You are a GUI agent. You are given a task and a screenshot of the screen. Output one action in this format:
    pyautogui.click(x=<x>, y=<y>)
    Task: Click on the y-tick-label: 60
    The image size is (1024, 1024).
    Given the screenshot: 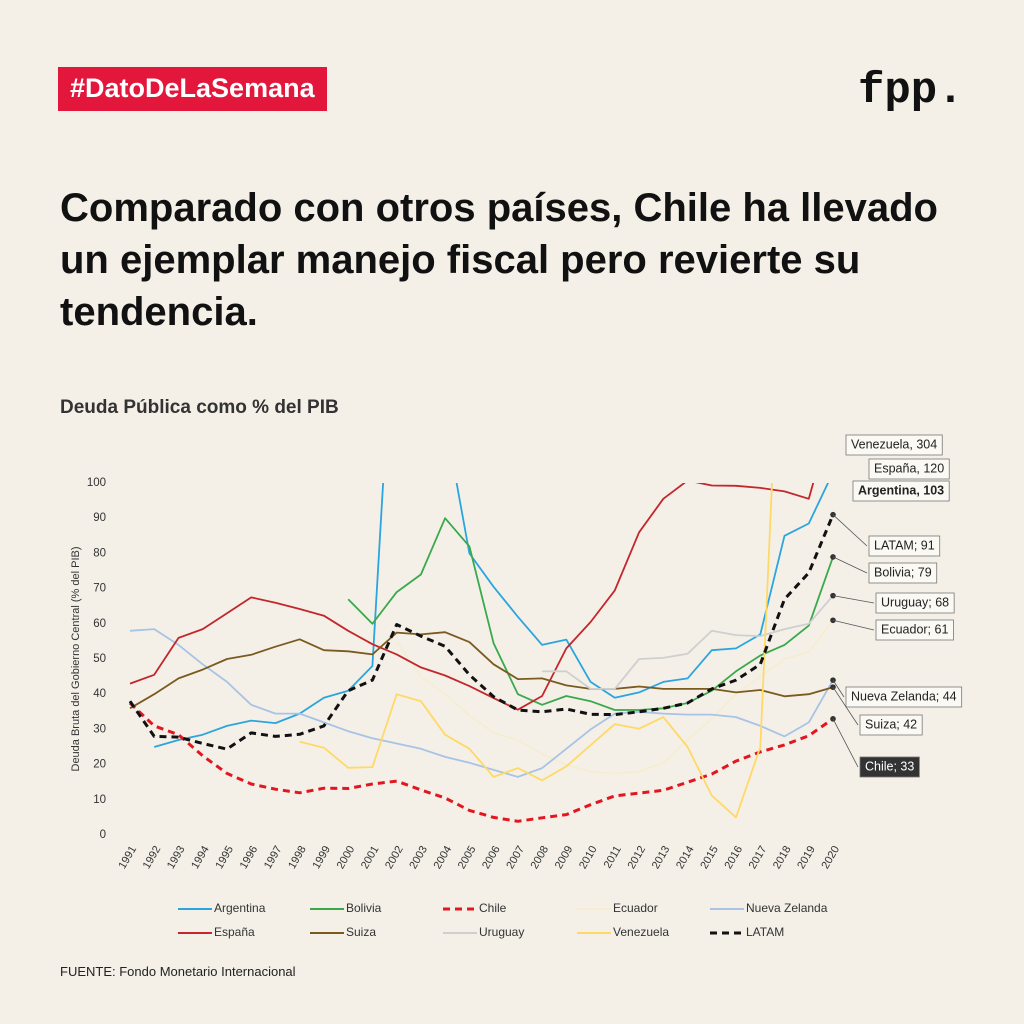 What is the action you would take?
    pyautogui.click(x=99, y=624)
    